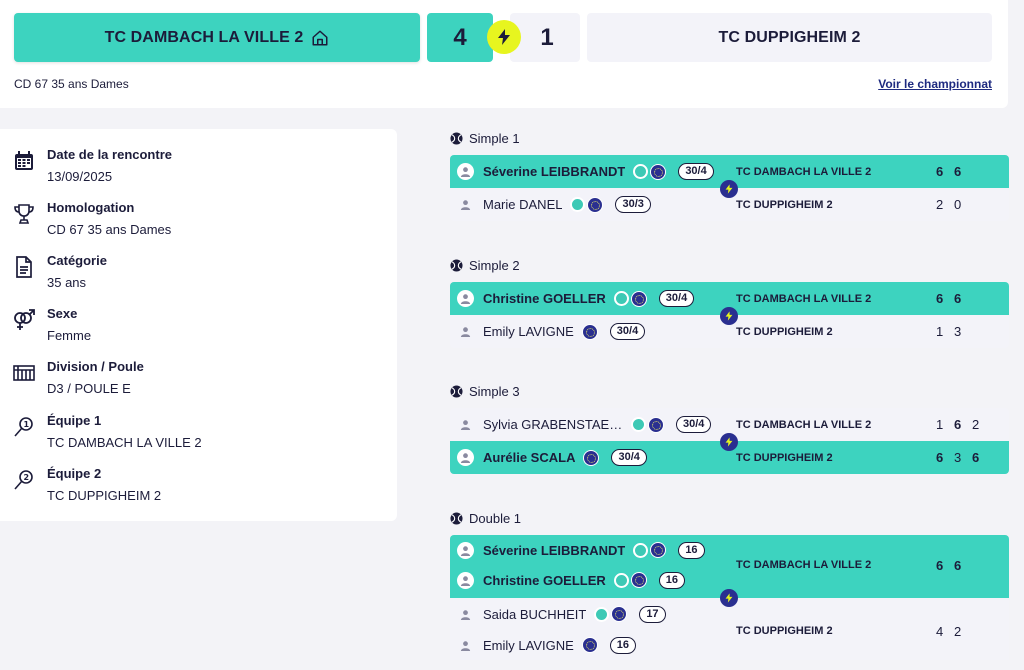 The width and height of the screenshot is (1024, 670). I want to click on info-team1: 1 Équipe 1 TC DAMBACH LA VILLE 2, so click(107, 431).